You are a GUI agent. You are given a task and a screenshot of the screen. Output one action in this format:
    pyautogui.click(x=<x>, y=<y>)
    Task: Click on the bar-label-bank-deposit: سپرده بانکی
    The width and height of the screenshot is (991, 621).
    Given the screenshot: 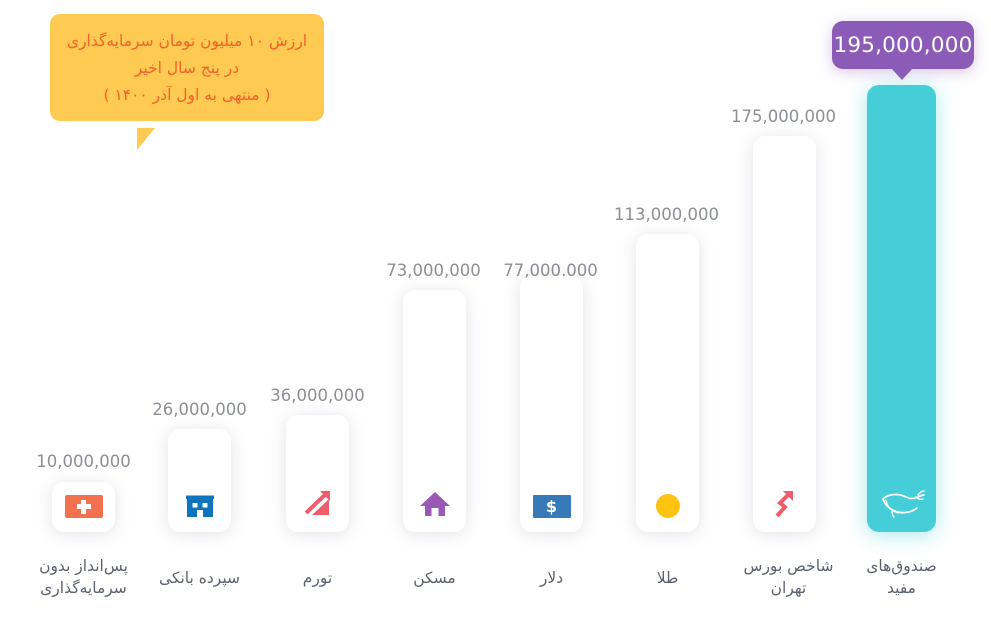 What is the action you would take?
    pyautogui.click(x=199, y=578)
    